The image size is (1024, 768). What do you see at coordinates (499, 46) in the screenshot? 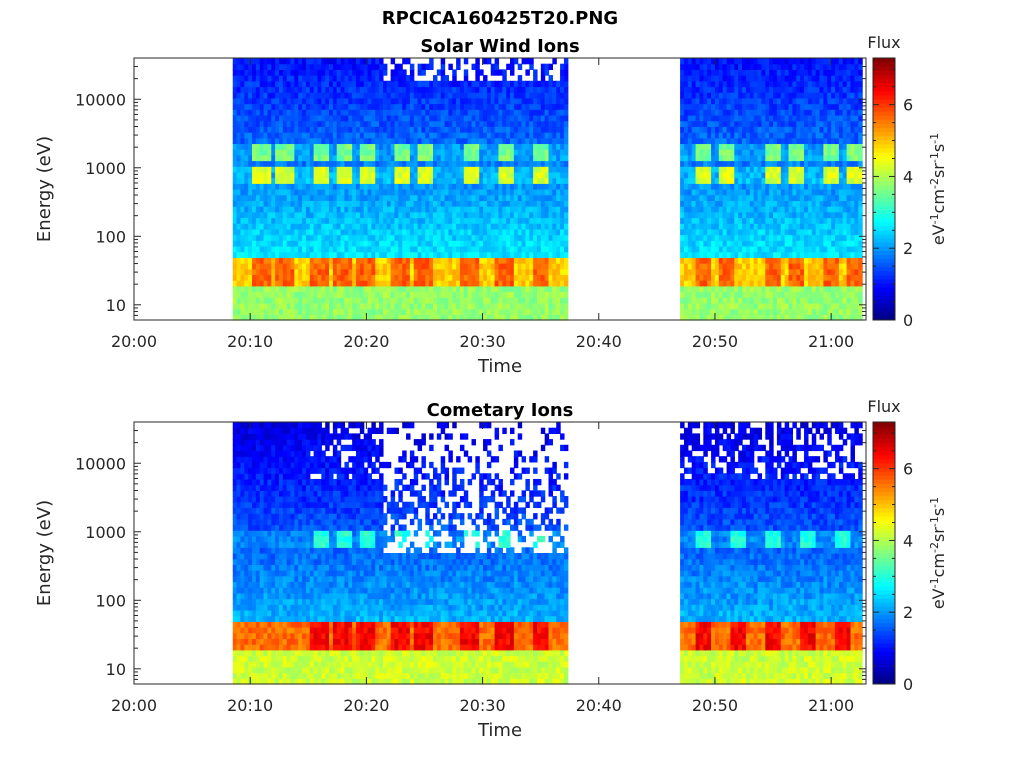
I see `panel-title: Solar Wind Ions` at bounding box center [499, 46].